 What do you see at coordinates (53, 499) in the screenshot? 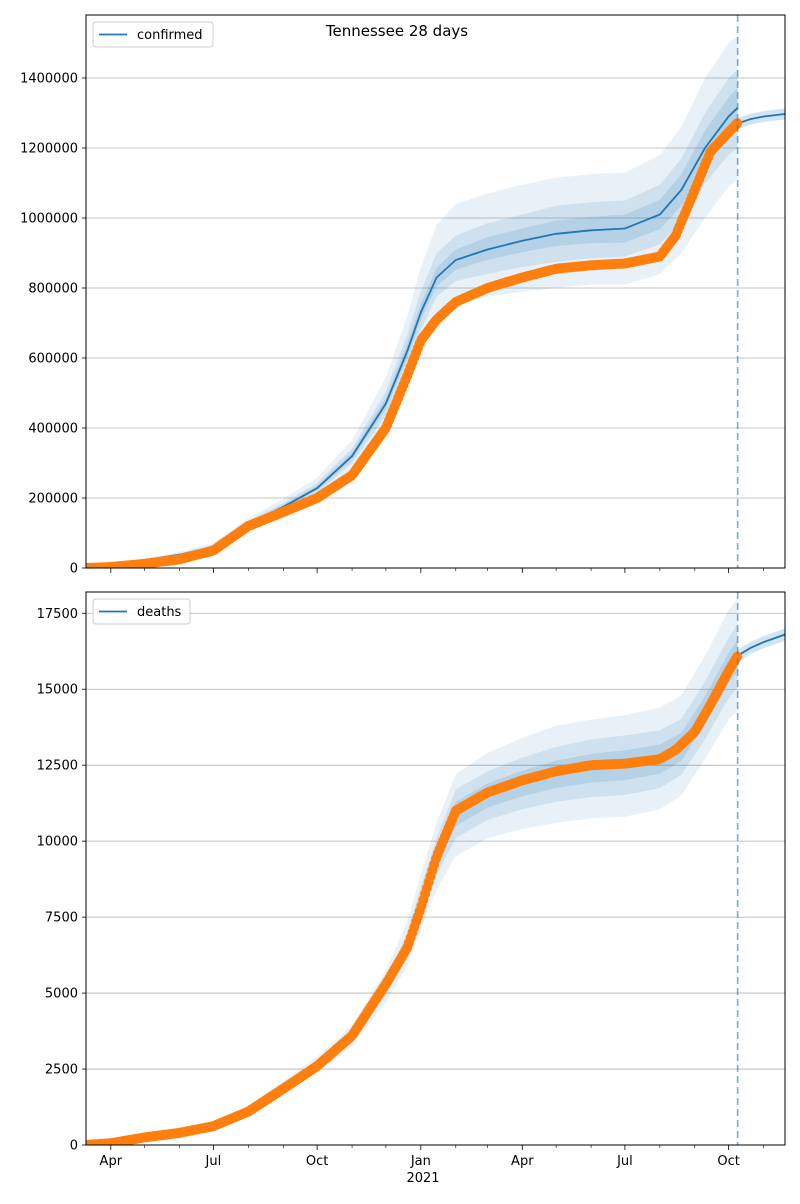
I see `y-tick-label: 200000` at bounding box center [53, 499].